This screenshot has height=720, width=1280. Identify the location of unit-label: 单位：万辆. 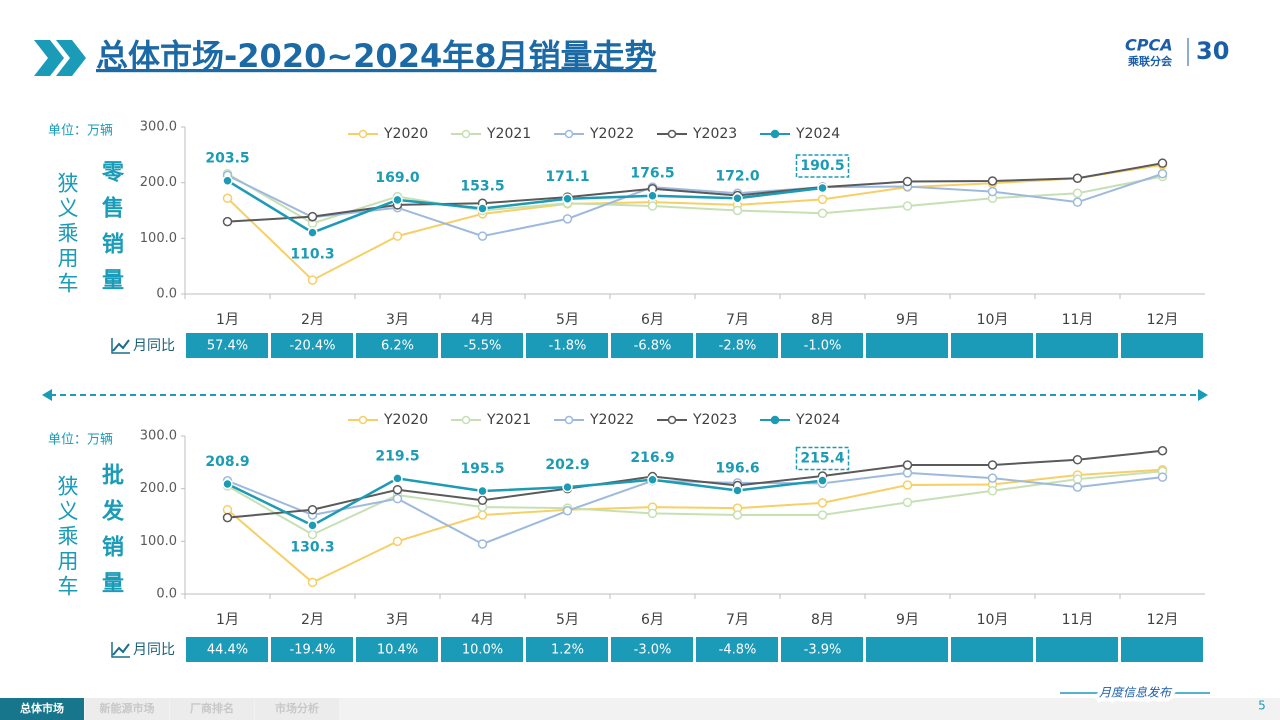
(80, 131).